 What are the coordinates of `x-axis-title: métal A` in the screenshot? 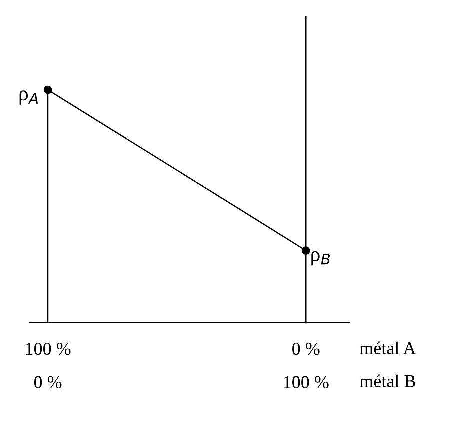 It's located at (388, 348).